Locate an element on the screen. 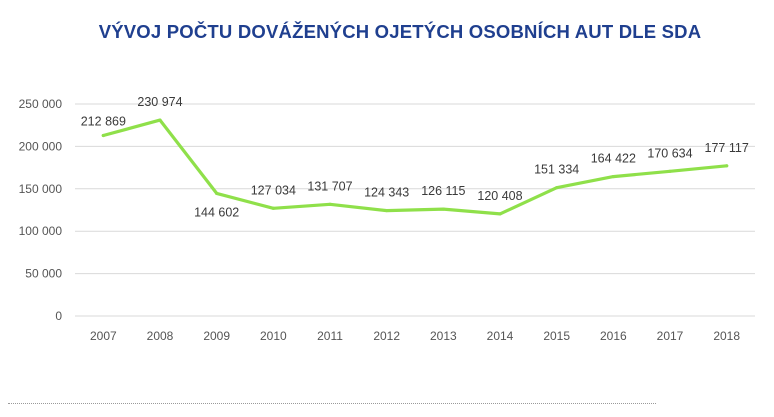 Image resolution: width=774 pixels, height=417 pixels. data-label: 124 343 is located at coordinates (386, 193).